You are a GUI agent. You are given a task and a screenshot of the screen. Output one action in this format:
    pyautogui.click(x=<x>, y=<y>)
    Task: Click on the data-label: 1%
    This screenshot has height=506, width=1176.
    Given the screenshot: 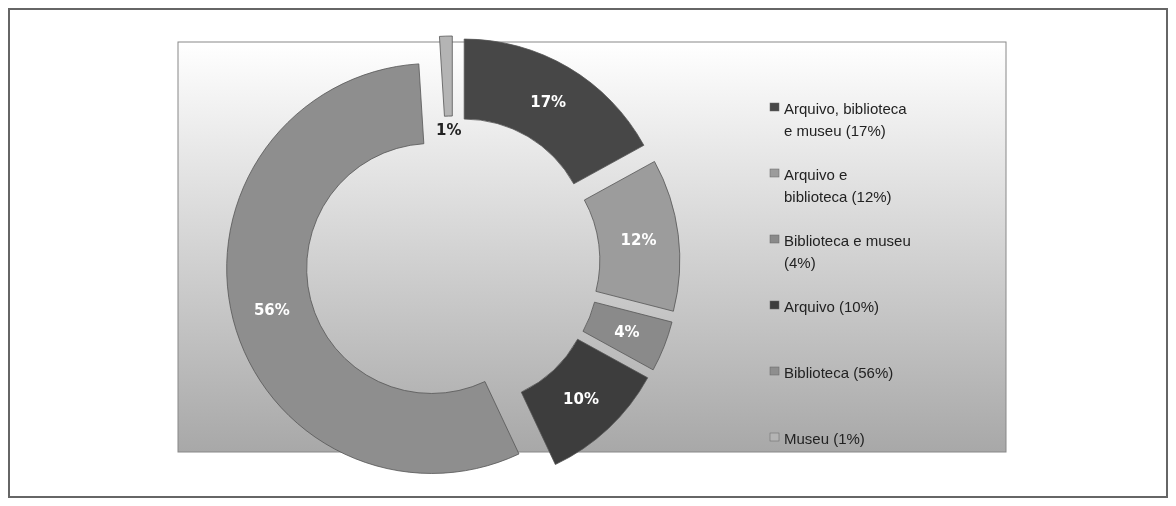 What is the action you would take?
    pyautogui.click(x=449, y=130)
    